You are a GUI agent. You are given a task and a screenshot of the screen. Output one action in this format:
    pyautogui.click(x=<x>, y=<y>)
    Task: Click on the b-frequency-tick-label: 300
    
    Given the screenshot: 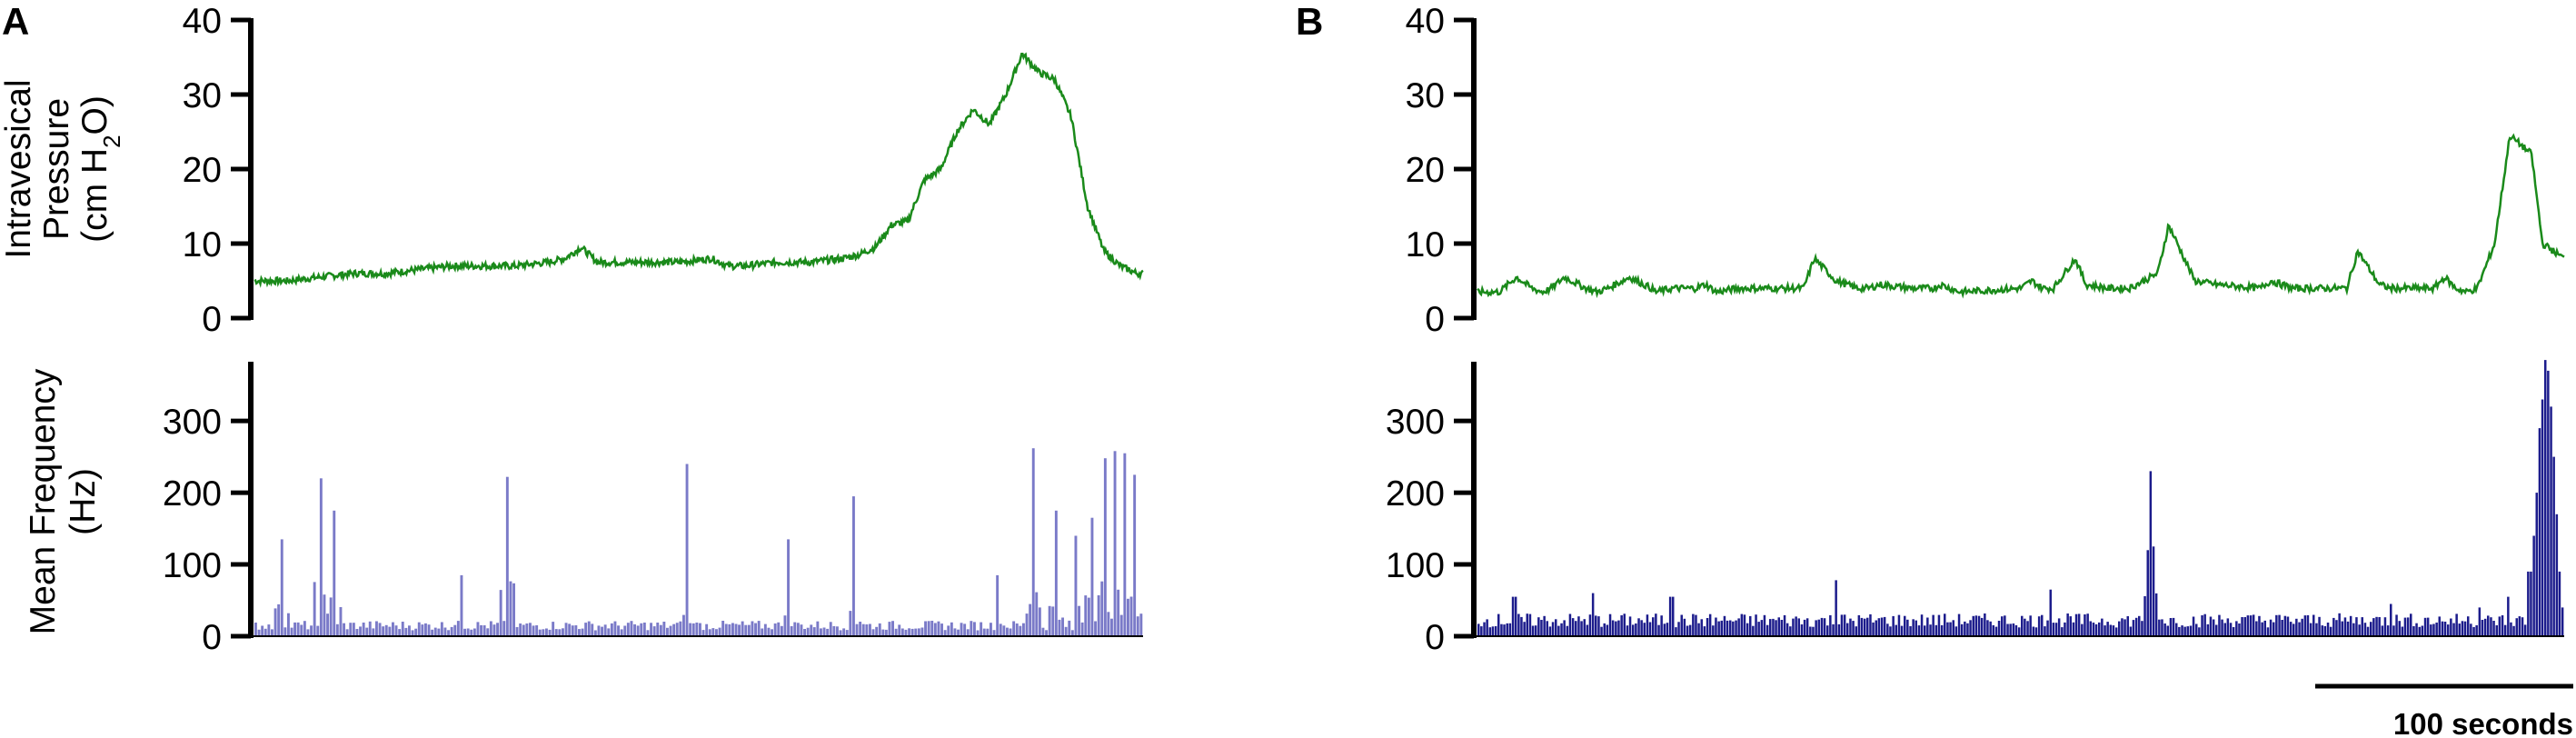 What is the action you would take?
    pyautogui.click(x=1416, y=422)
    